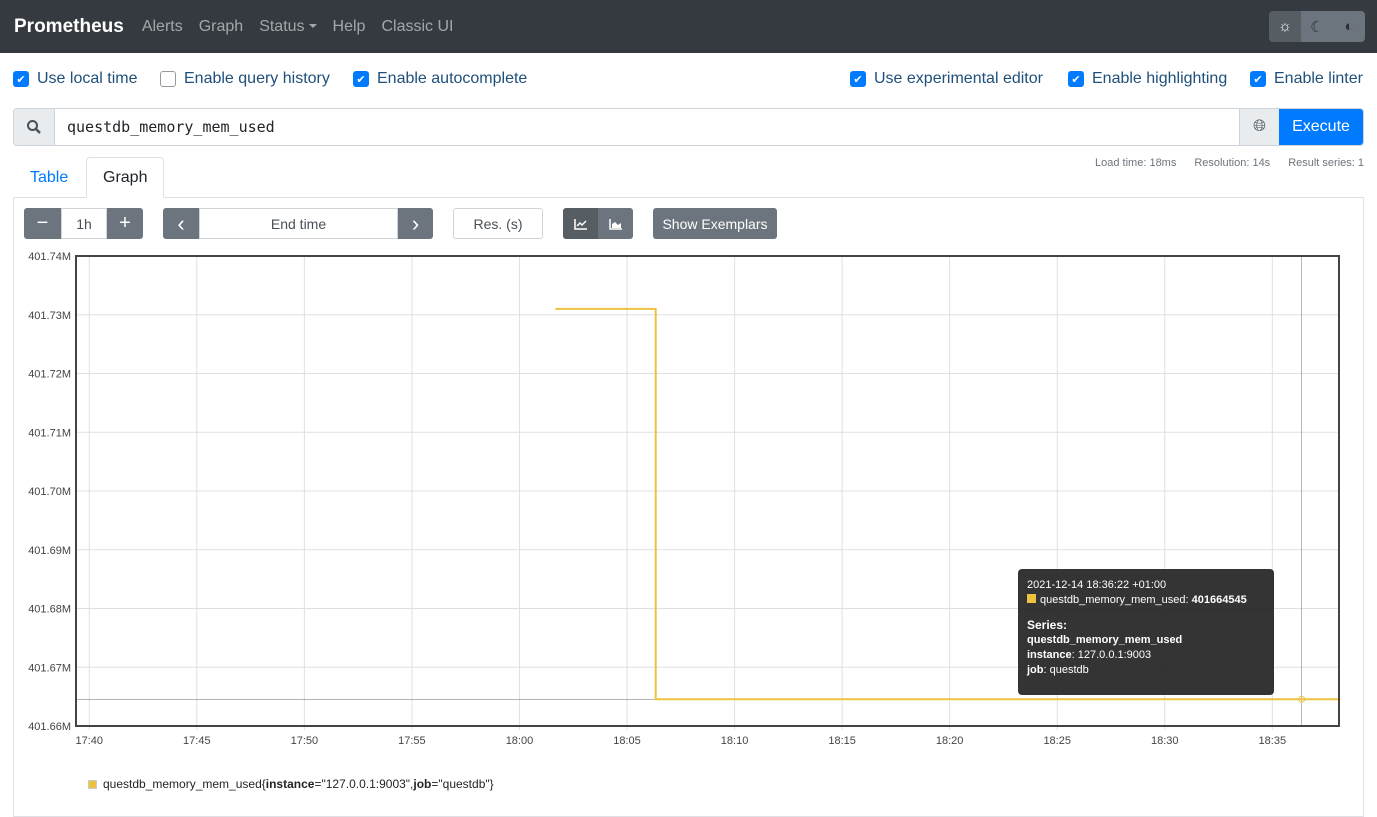 Image resolution: width=1377 pixels, height=817 pixels. Describe the element at coordinates (417, 26) in the screenshot. I see `nav-classic-ui: Classic UI` at that location.